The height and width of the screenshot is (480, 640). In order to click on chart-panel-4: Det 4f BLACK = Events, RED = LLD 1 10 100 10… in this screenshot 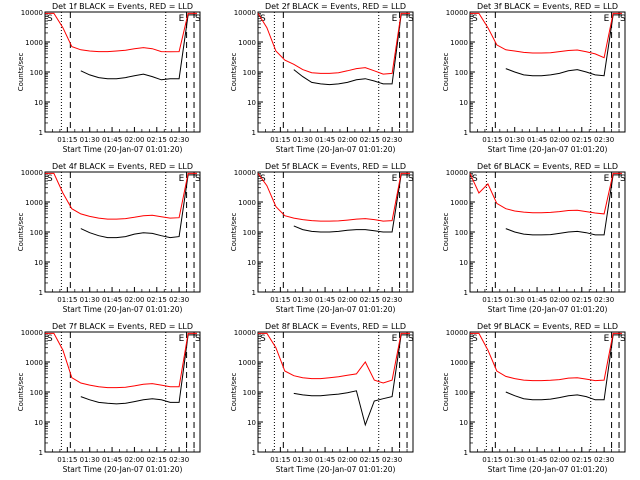, I will do `click(109, 238)`.